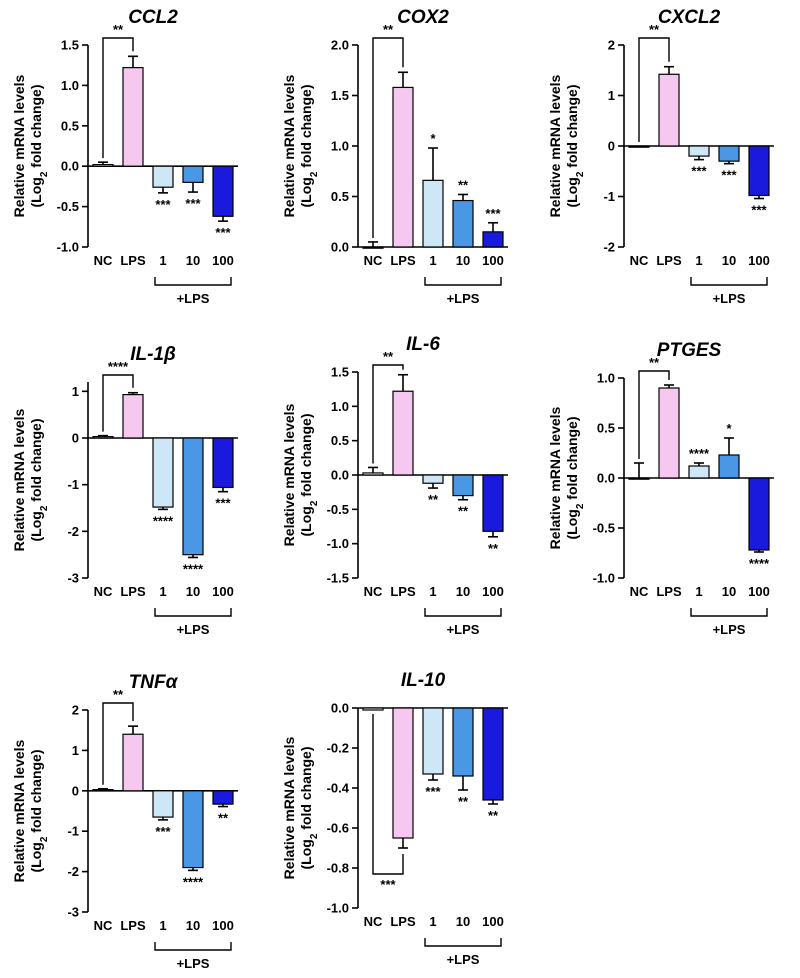  What do you see at coordinates (75, 790) in the screenshot?
I see `y-tick-label: 0` at bounding box center [75, 790].